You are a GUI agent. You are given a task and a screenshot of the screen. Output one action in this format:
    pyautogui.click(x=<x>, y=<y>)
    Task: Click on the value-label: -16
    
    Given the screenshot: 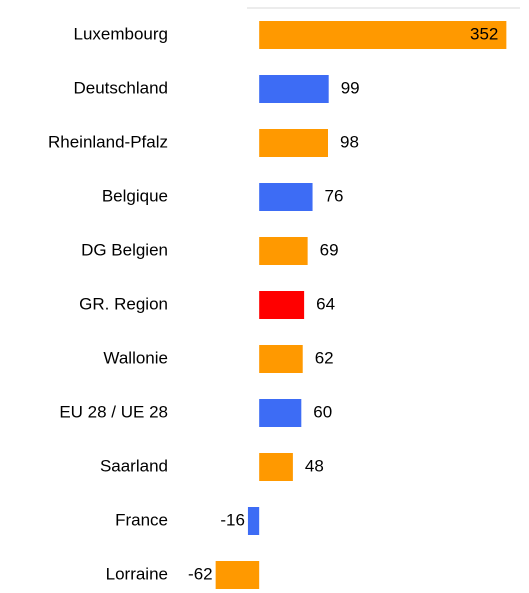 What is the action you would take?
    pyautogui.click(x=232, y=519)
    